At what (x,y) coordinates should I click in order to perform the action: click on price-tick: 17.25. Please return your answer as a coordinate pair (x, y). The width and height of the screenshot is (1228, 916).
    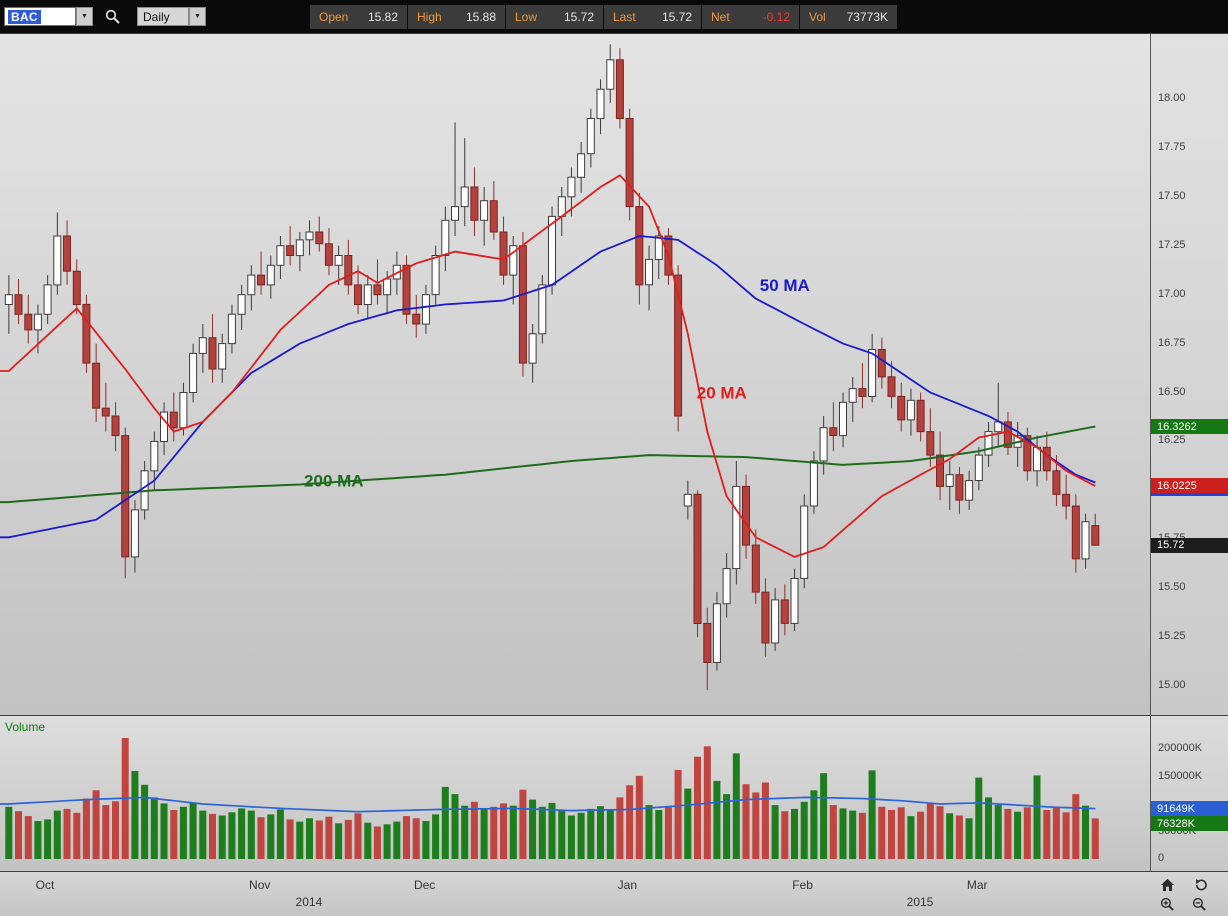
    Looking at the image, I should click on (1172, 244).